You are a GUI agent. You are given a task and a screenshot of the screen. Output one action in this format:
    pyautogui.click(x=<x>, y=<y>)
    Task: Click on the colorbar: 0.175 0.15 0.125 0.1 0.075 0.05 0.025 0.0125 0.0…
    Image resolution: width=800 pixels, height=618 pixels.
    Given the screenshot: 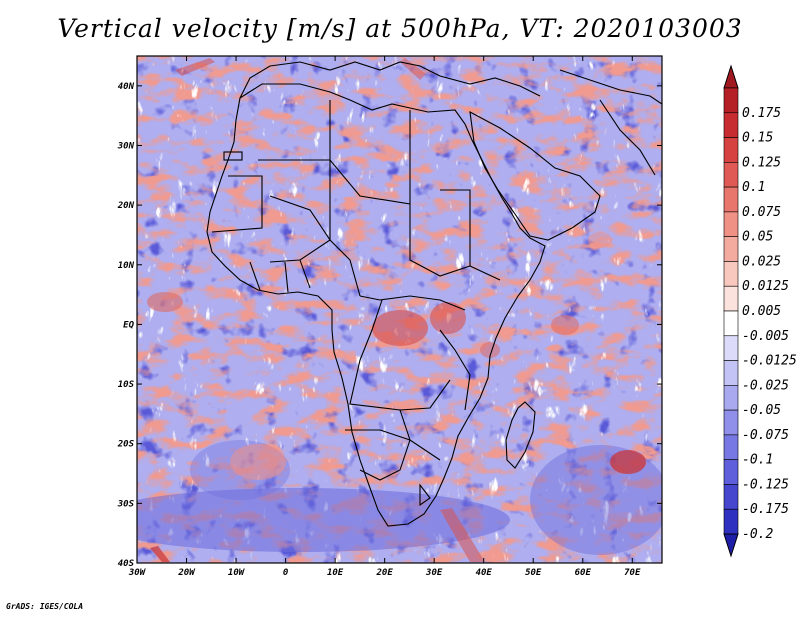 What is the action you would take?
    pyautogui.click(x=760, y=311)
    